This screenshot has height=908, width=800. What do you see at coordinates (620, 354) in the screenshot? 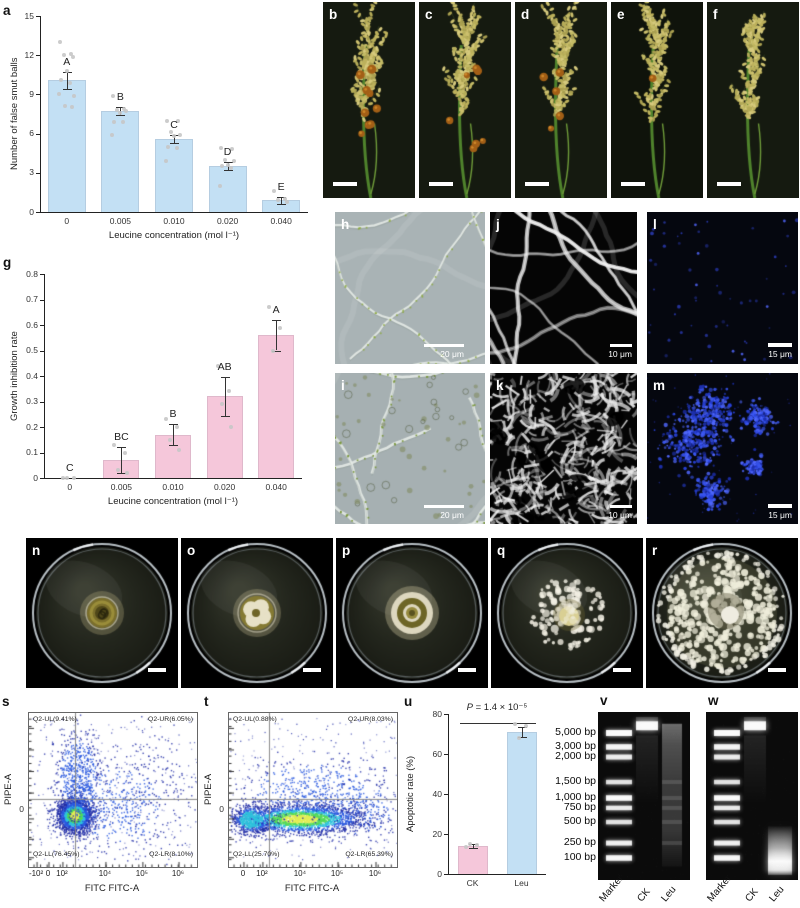
I see `scale-label-j: 10 μm` at bounding box center [620, 354].